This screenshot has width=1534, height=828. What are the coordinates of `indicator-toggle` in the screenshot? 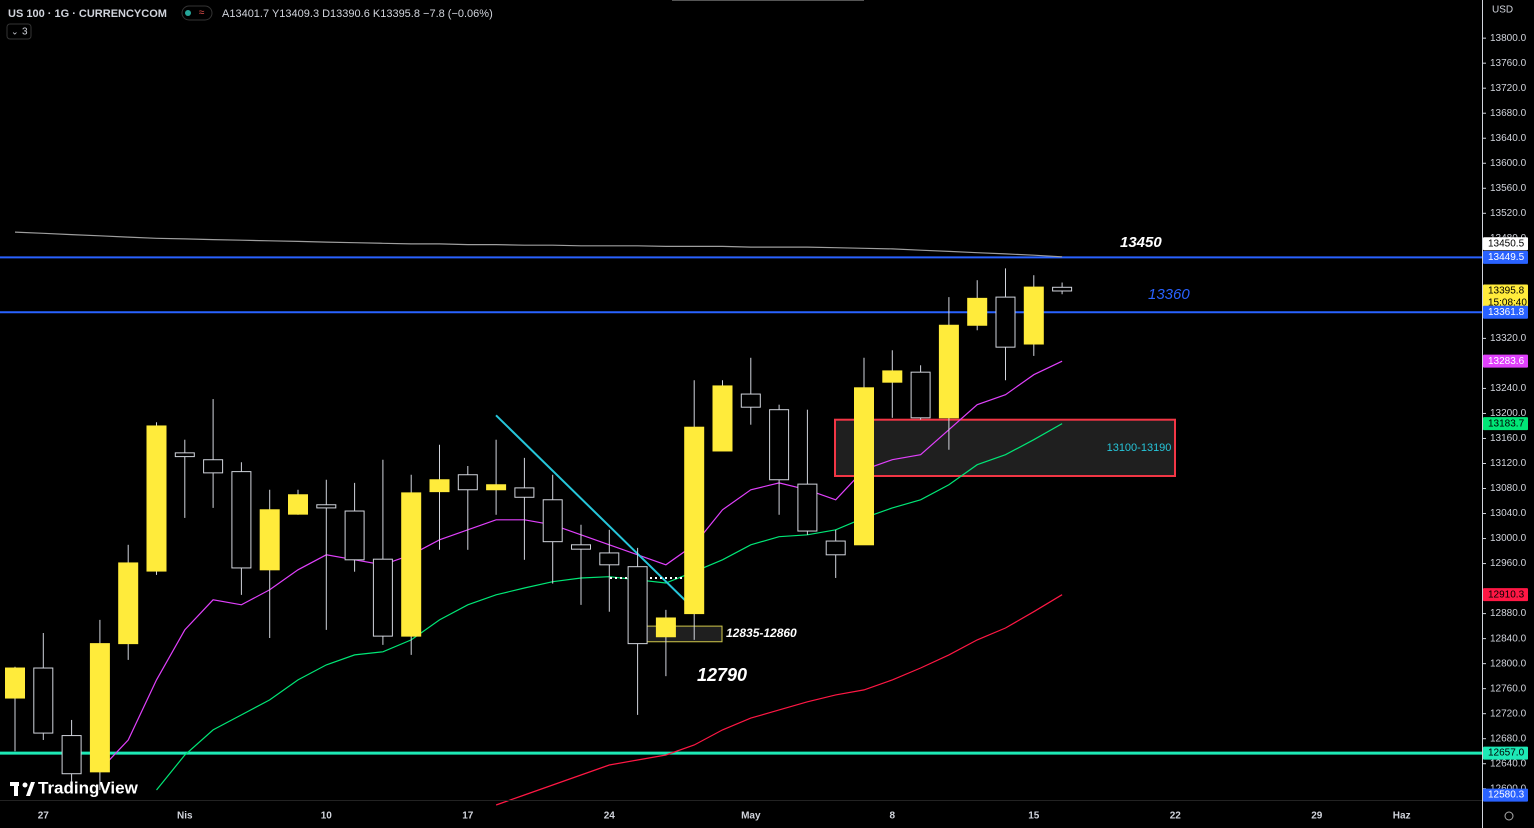 It's located at (19, 31).